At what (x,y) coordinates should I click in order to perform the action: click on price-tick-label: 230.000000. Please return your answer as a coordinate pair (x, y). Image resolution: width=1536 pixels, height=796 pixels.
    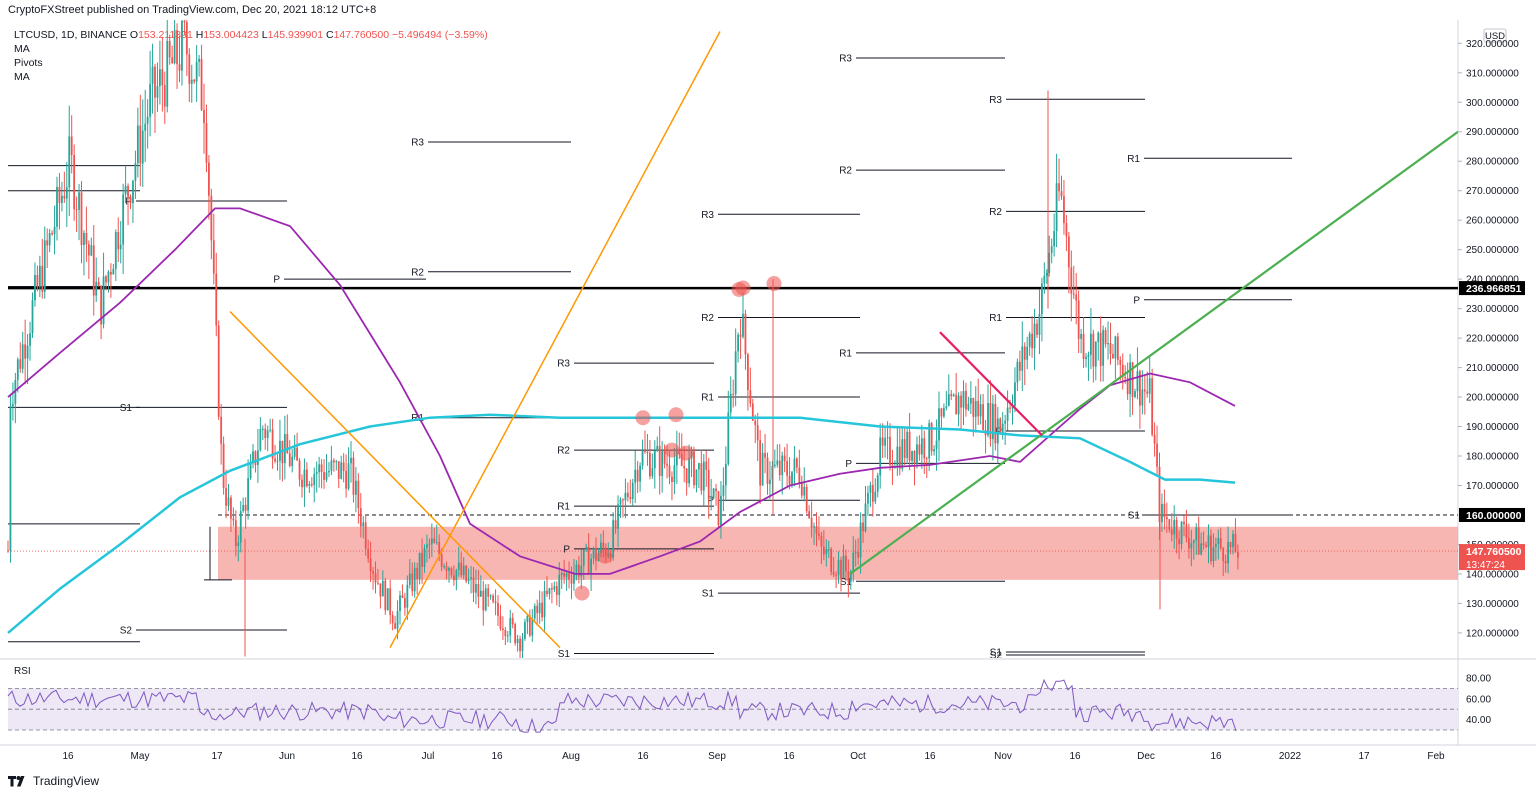
    Looking at the image, I should click on (1492, 309).